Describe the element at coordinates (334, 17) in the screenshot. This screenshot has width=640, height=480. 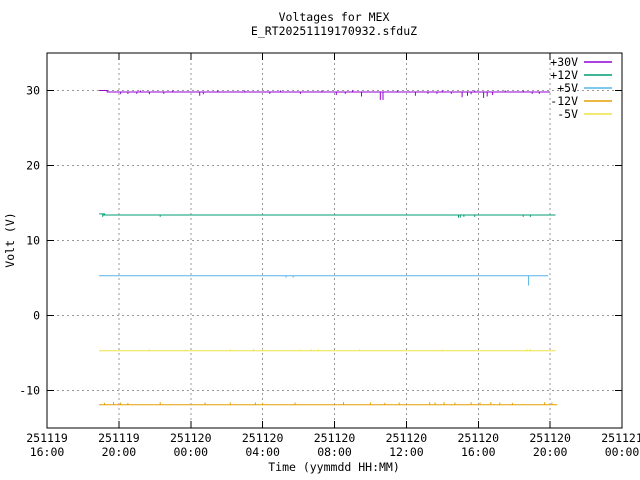
I see `chart-title: Voltages for MEX` at that location.